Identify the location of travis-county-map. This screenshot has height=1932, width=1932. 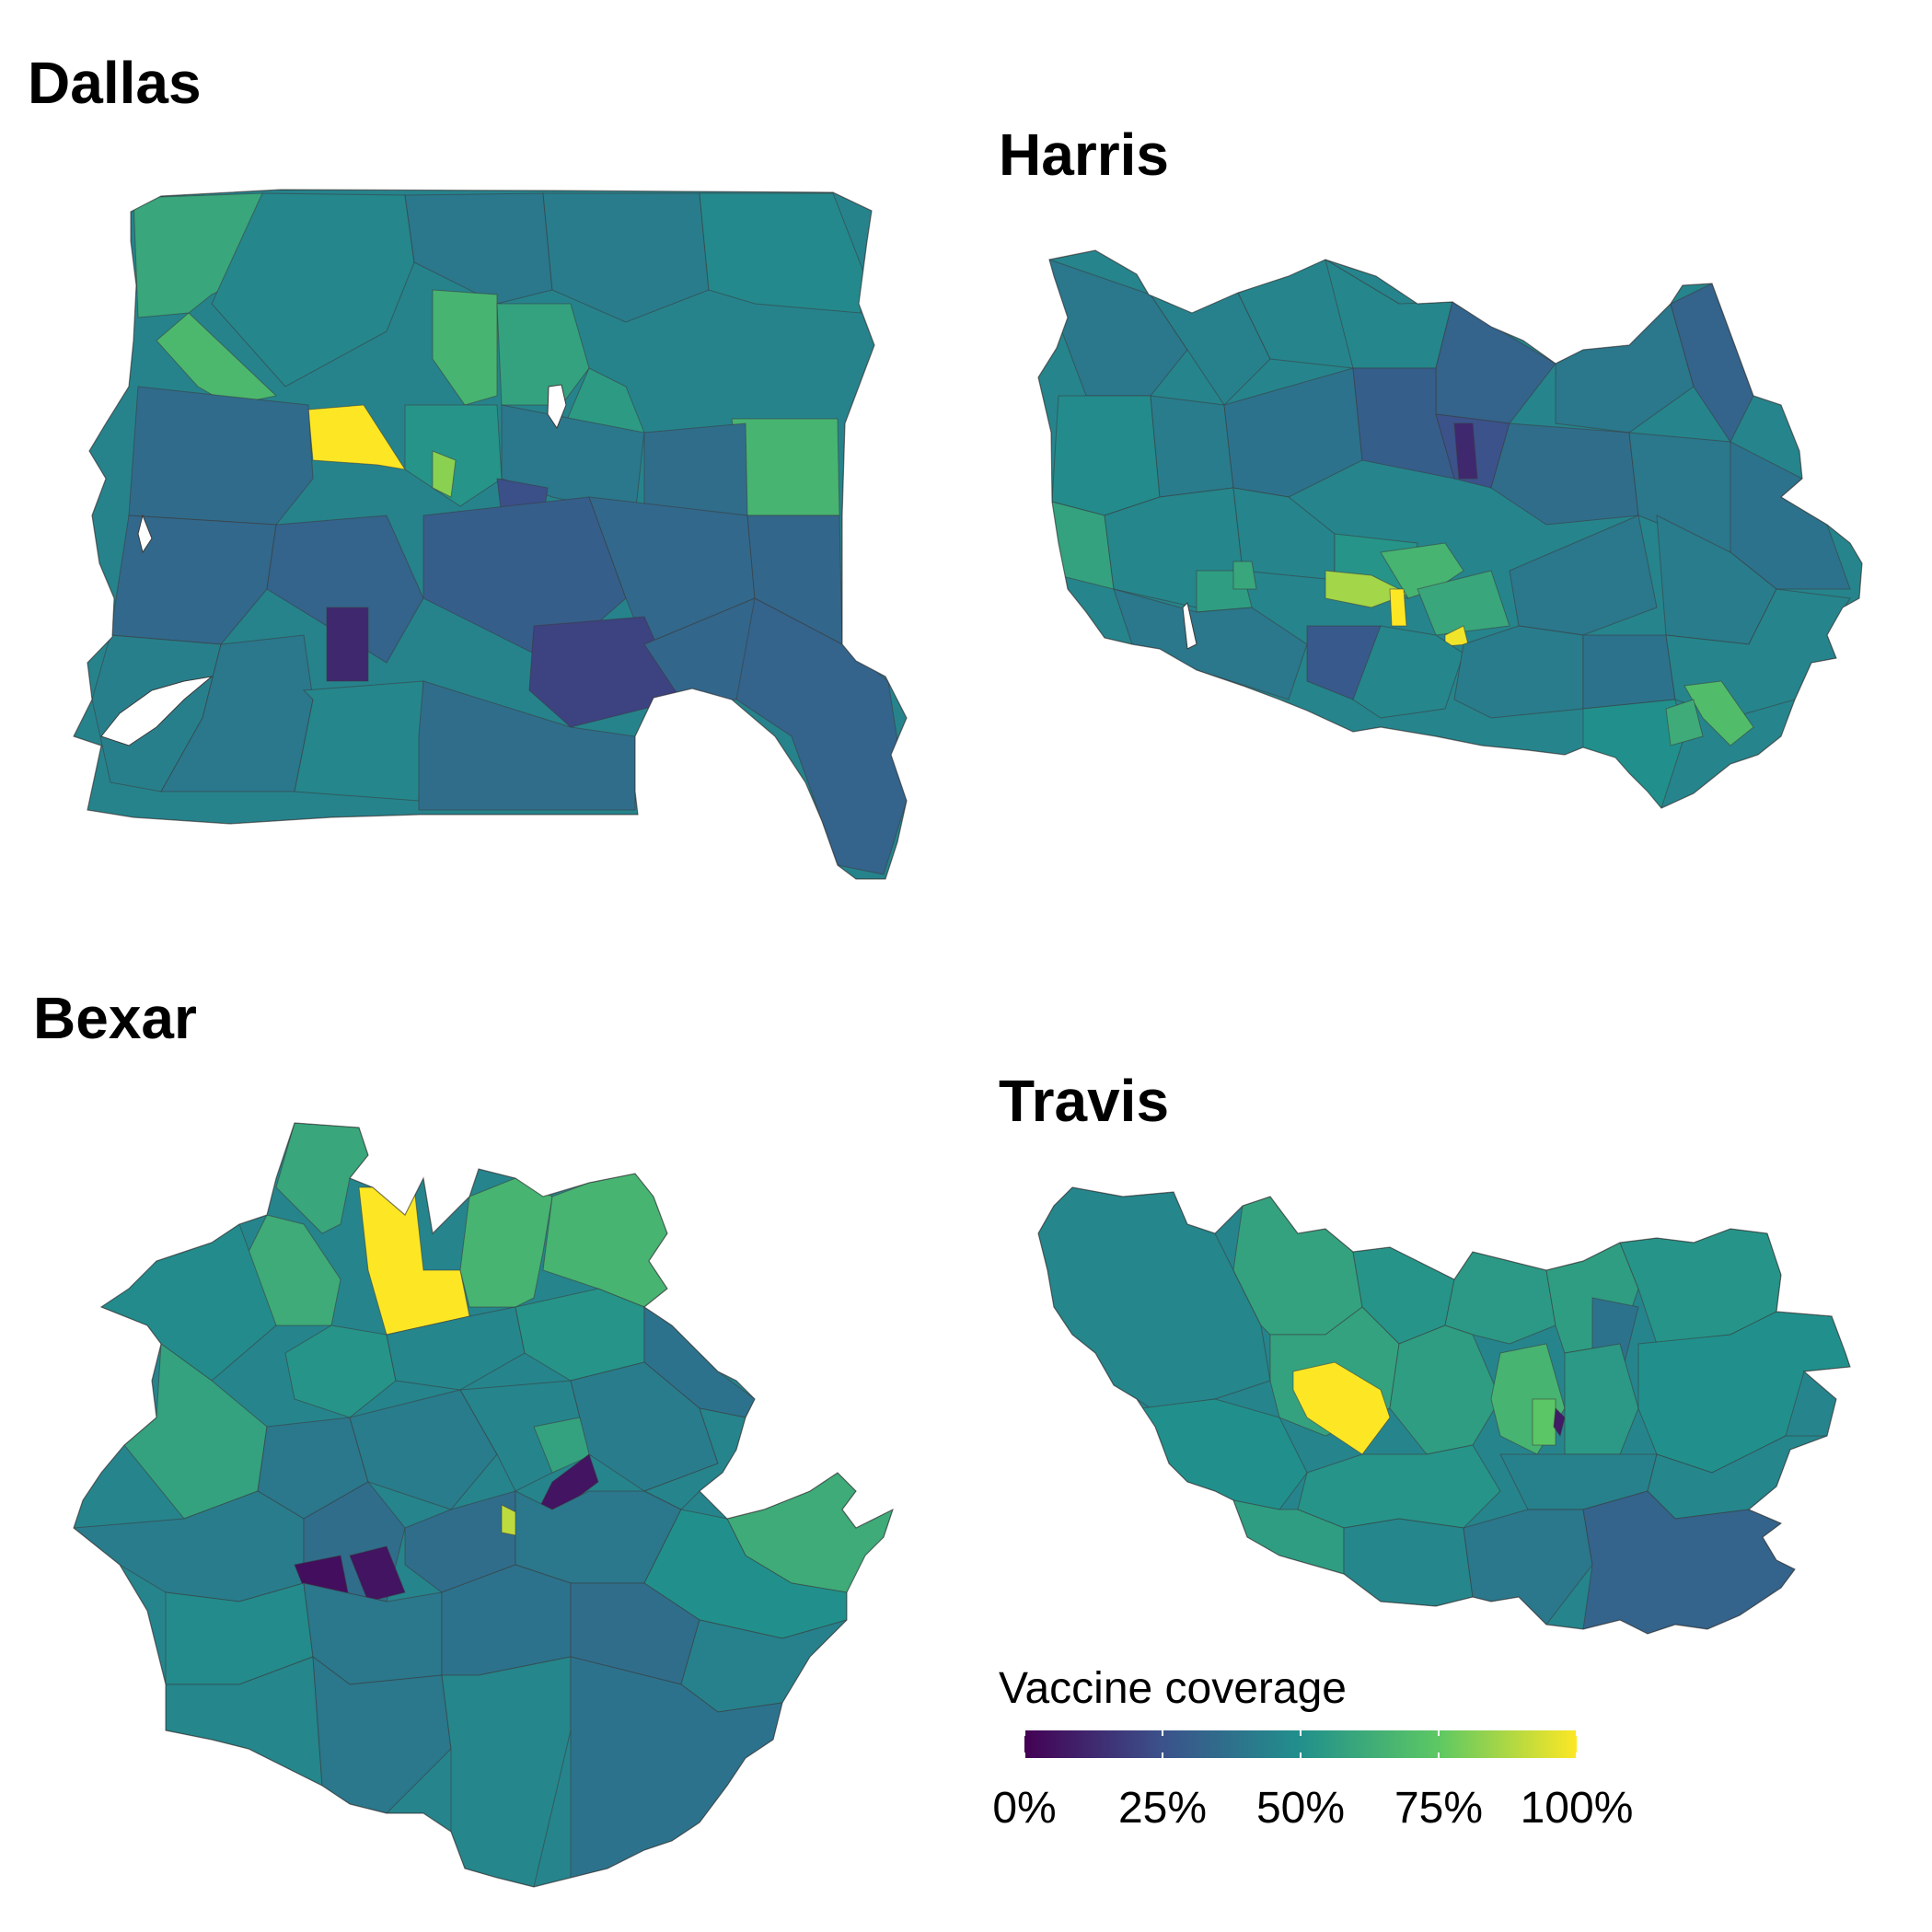
(1444, 1411).